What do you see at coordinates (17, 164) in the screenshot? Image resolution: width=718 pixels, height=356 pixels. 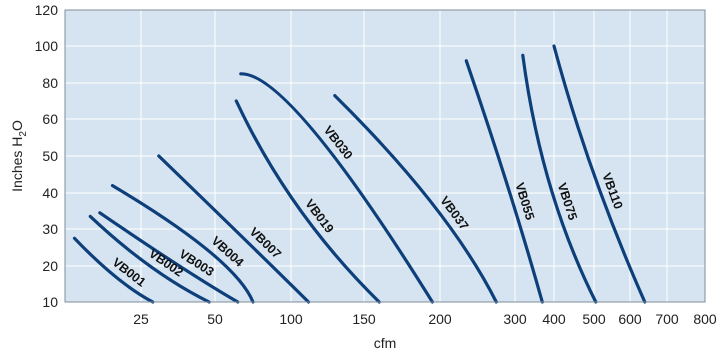 I see `y-axis-label-main: Inches H` at bounding box center [17, 164].